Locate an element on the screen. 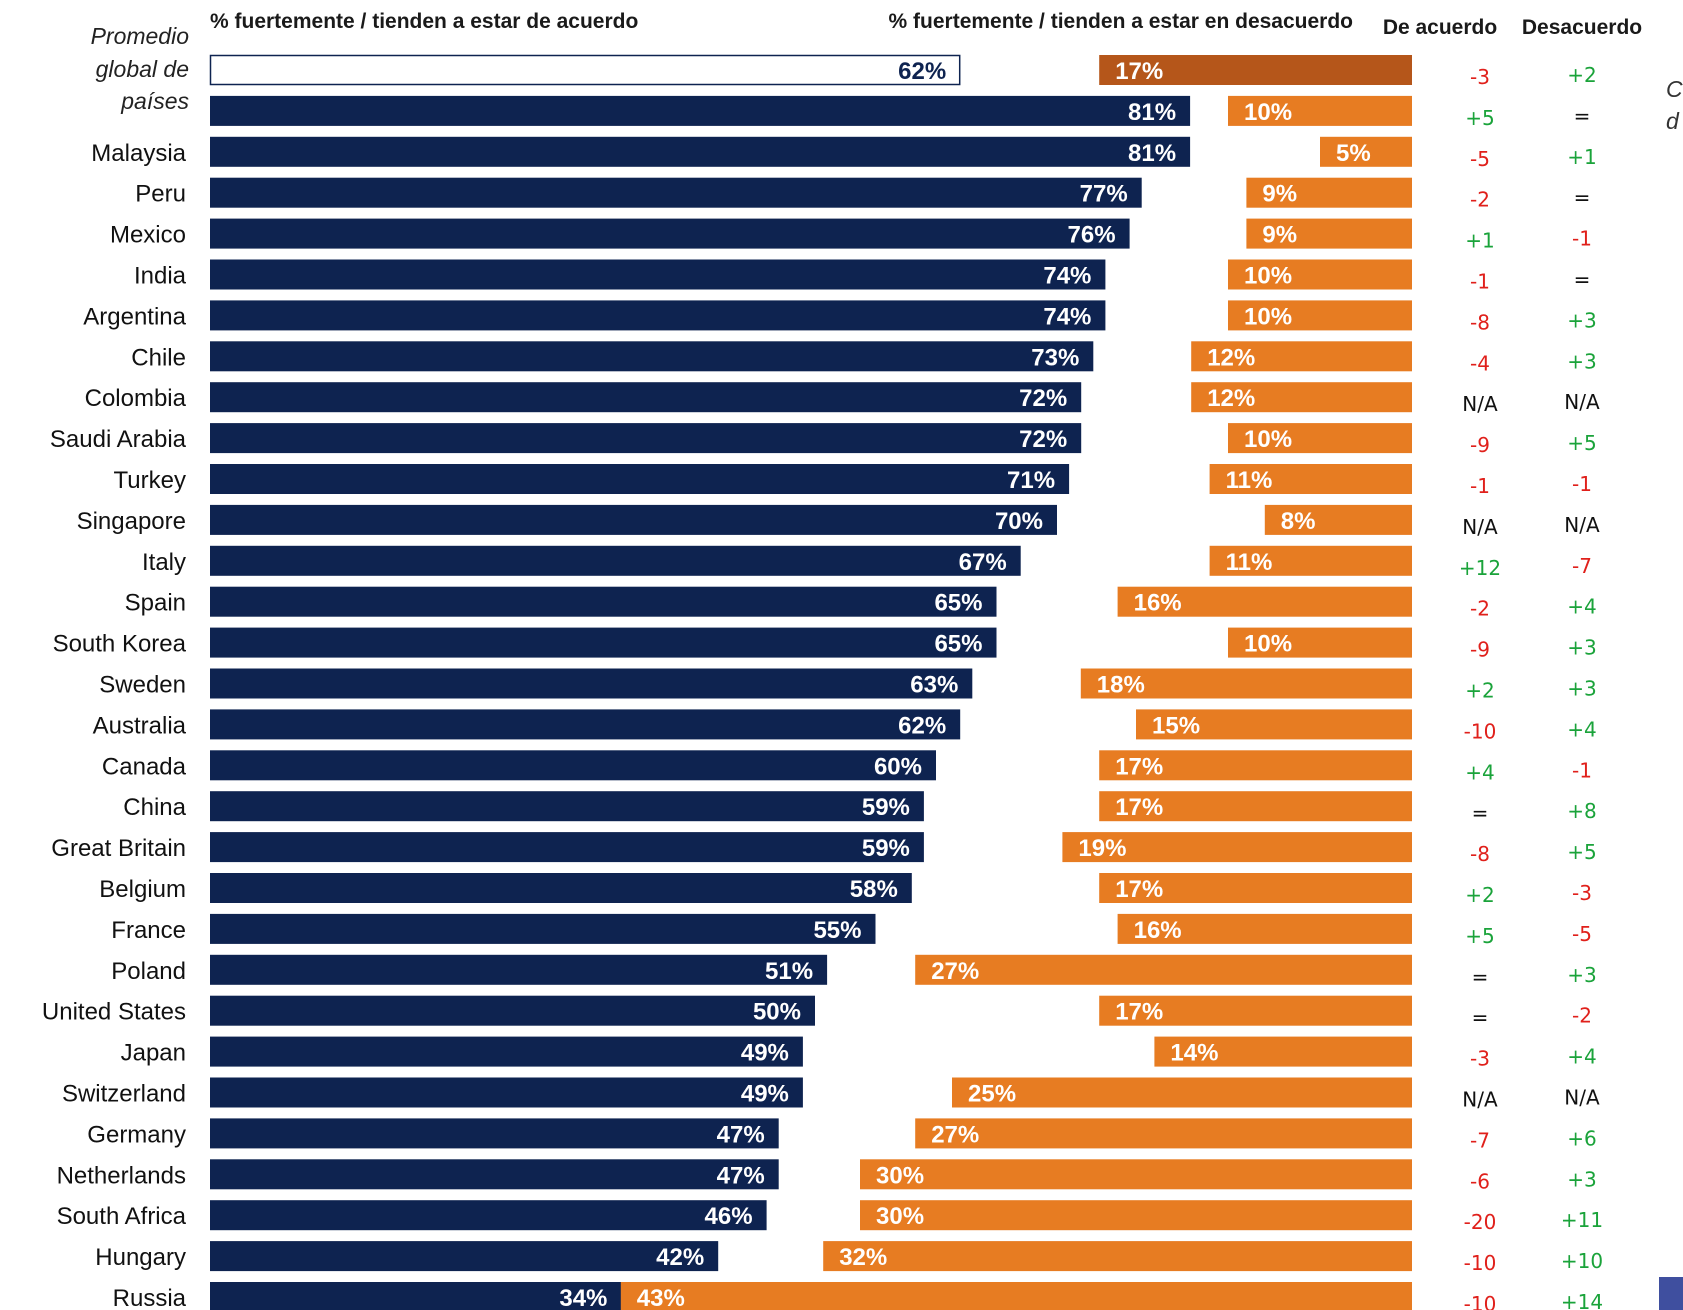 Image resolution: width=1683 pixels, height=1310 pixels. country-label: Australia is located at coordinates (140, 725).